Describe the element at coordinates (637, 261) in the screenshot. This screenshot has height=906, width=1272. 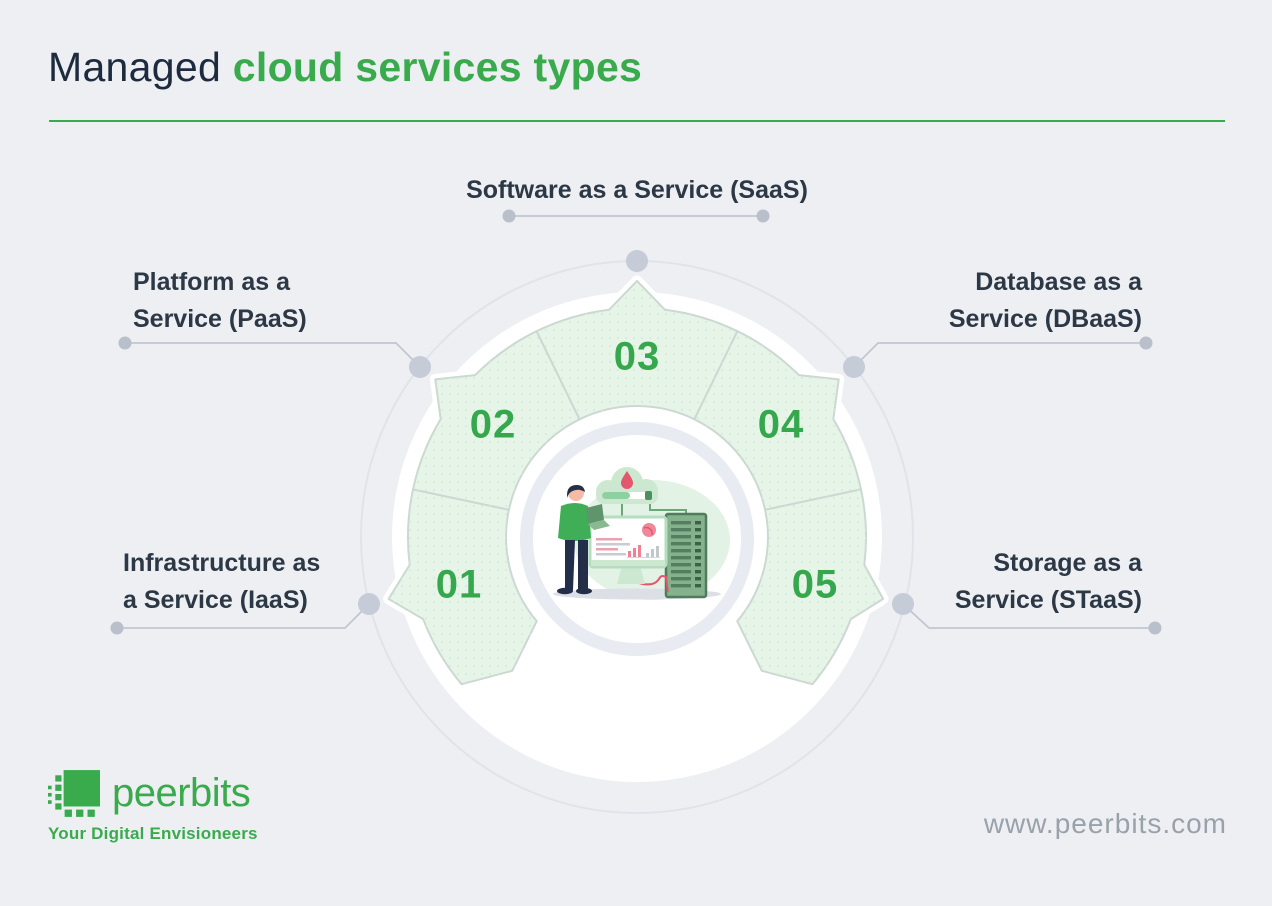
I see `node-dot-saas` at that location.